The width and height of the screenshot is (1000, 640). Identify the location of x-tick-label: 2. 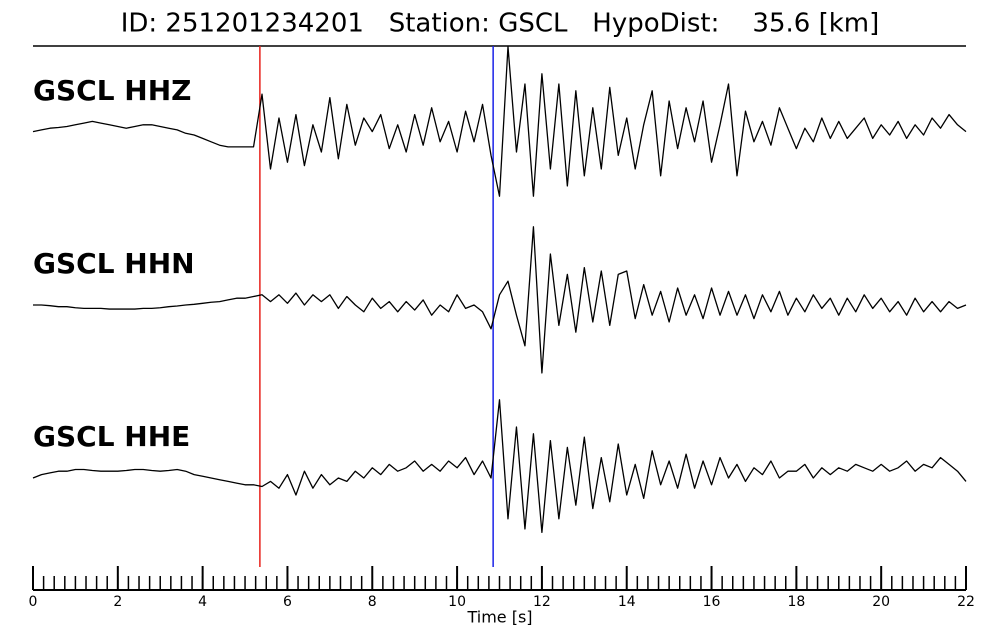
(117, 602).